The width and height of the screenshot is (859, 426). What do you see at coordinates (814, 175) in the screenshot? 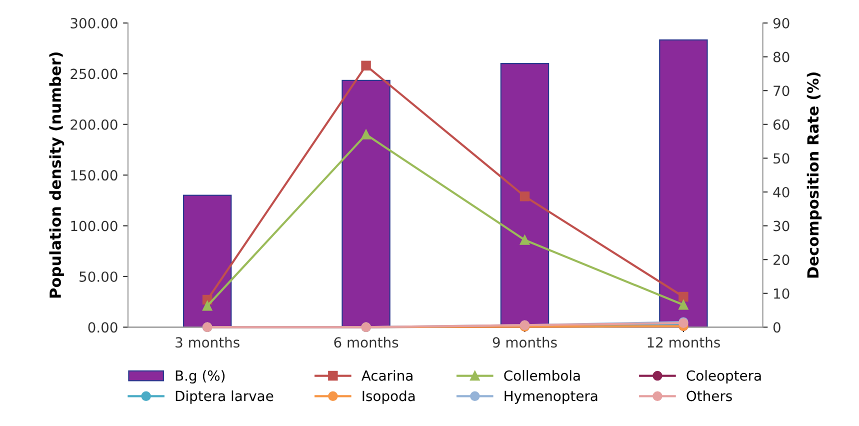
I see `y2-axis-title: Decomposition Rate (%)` at bounding box center [814, 175].